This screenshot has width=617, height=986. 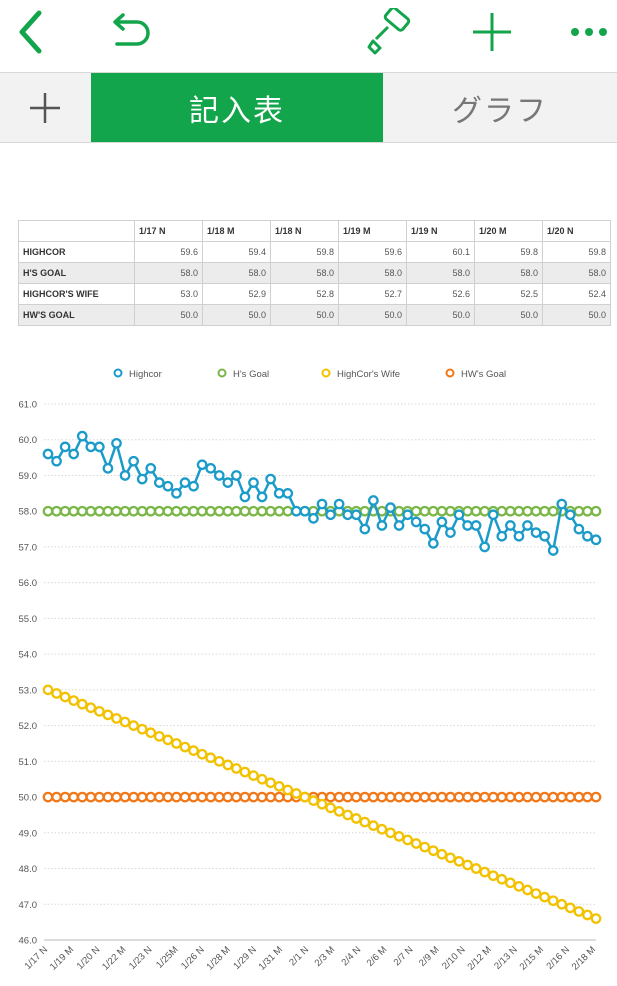 I want to click on column-header: 1/20 N, so click(x=576, y=231).